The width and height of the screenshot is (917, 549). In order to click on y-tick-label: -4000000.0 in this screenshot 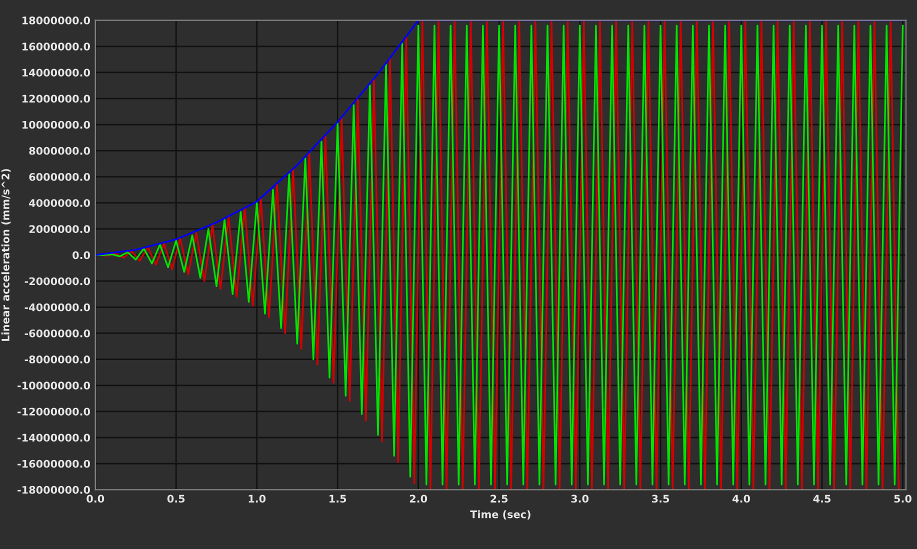, I will do `click(57, 307)`.